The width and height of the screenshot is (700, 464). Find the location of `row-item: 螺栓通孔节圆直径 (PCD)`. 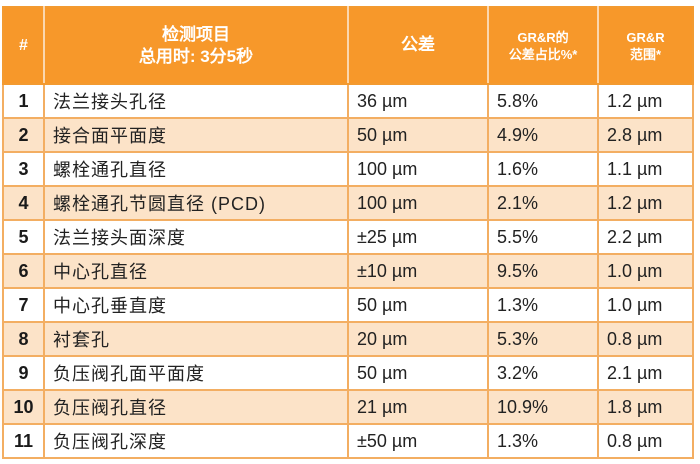

row-item: 螺栓通孔节圆直径 (PCD) is located at coordinates (196, 203).